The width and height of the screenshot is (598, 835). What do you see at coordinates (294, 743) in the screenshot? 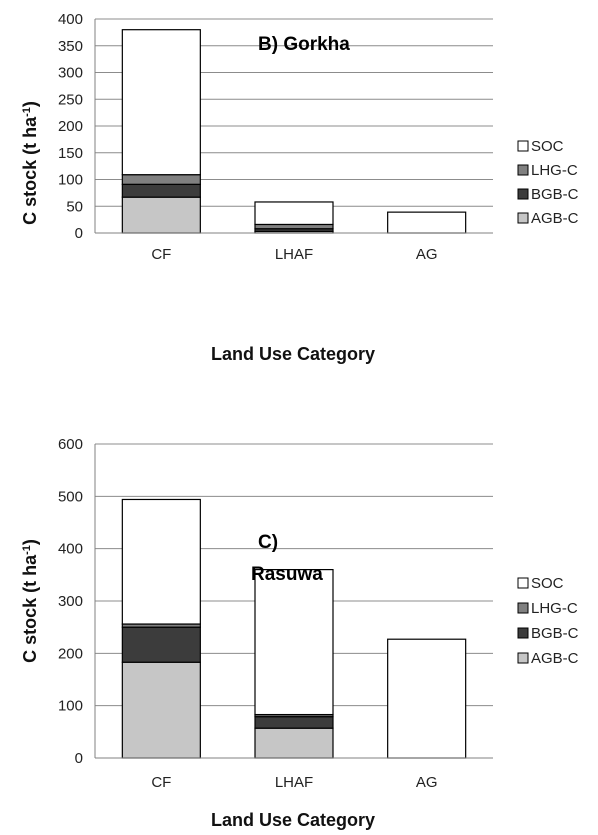
I see `bar-segment-agb-c-lhaf` at bounding box center [294, 743].